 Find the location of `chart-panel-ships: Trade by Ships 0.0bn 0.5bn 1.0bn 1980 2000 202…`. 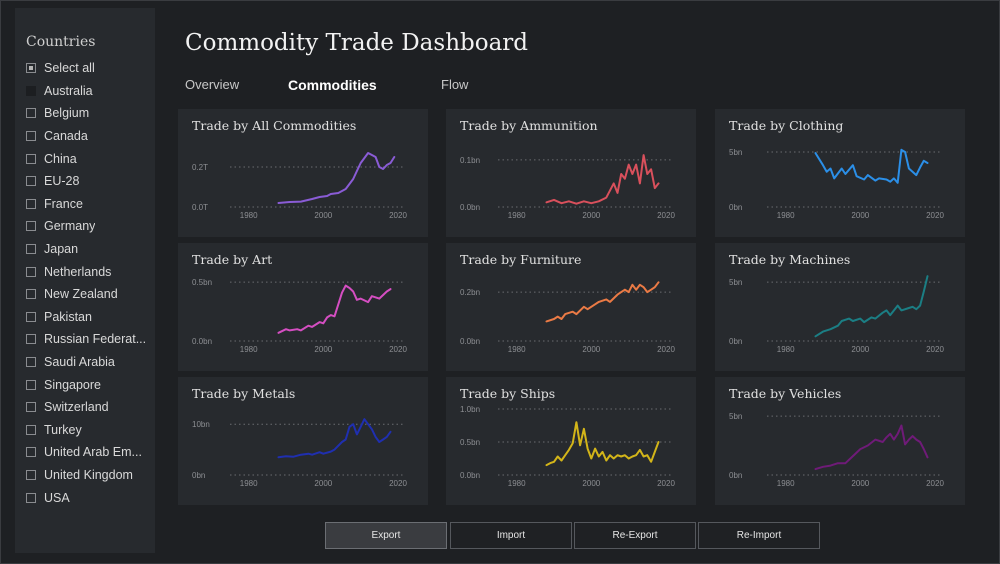

chart-panel-ships: Trade by Ships 0.0bn 0.5bn 1.0bn 1980 2000 202… is located at coordinates (571, 441).